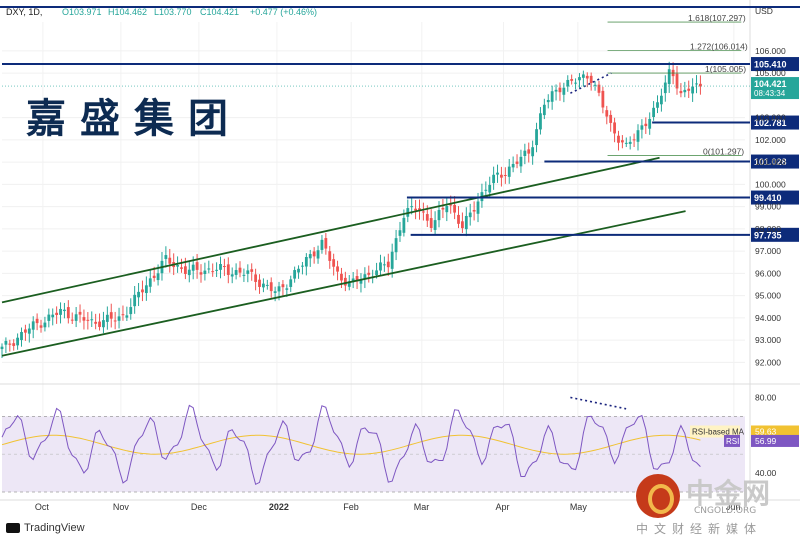 The width and height of the screenshot is (800, 540). What do you see at coordinates (768, 235) in the screenshot?
I see `level-label: 97.735` at bounding box center [768, 235].